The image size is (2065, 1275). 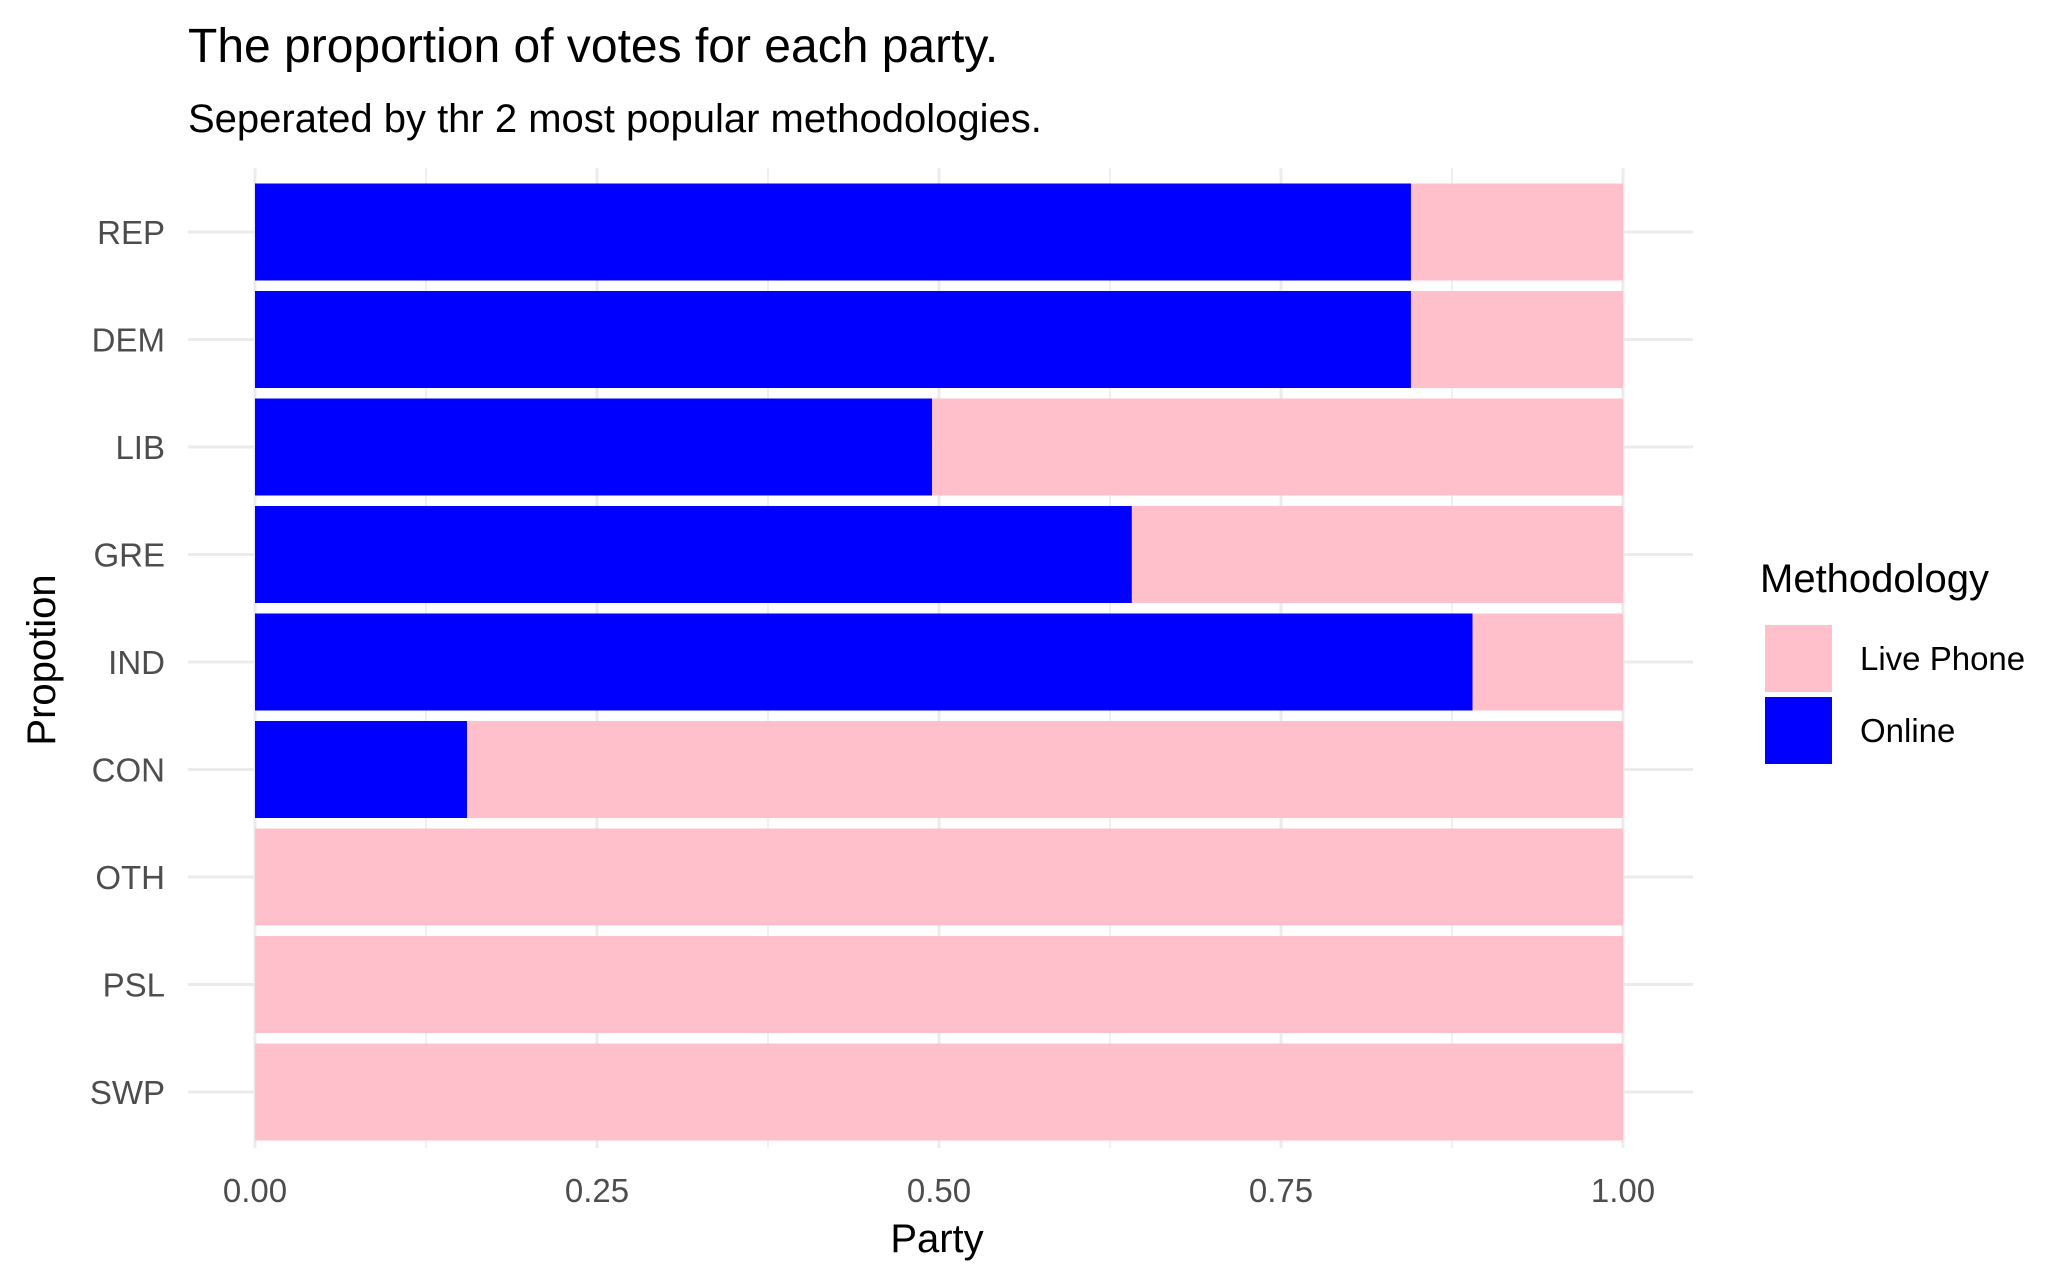 I want to click on y-tick-label: DEM, so click(x=128, y=340).